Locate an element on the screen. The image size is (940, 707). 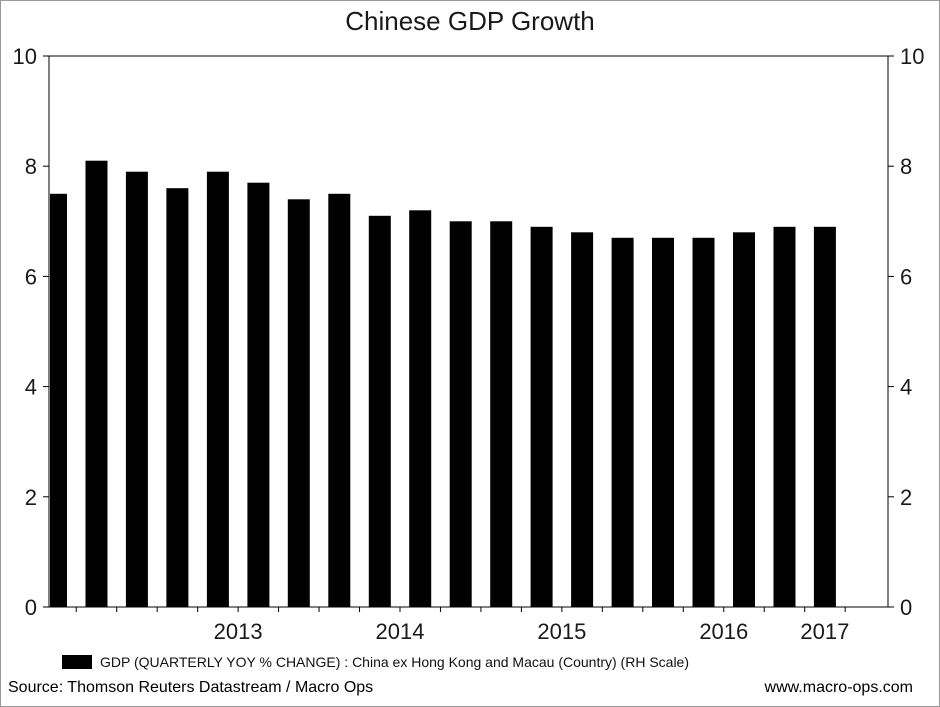
right-tick-label-6: 6 is located at coordinates (906, 276).